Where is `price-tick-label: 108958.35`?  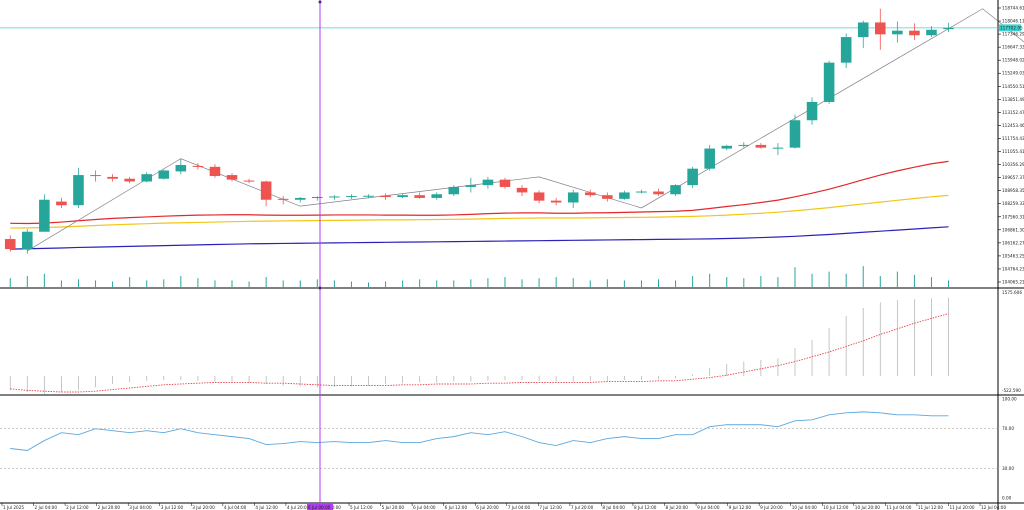 price-tick-label: 108958.35 is located at coordinates (1013, 190).